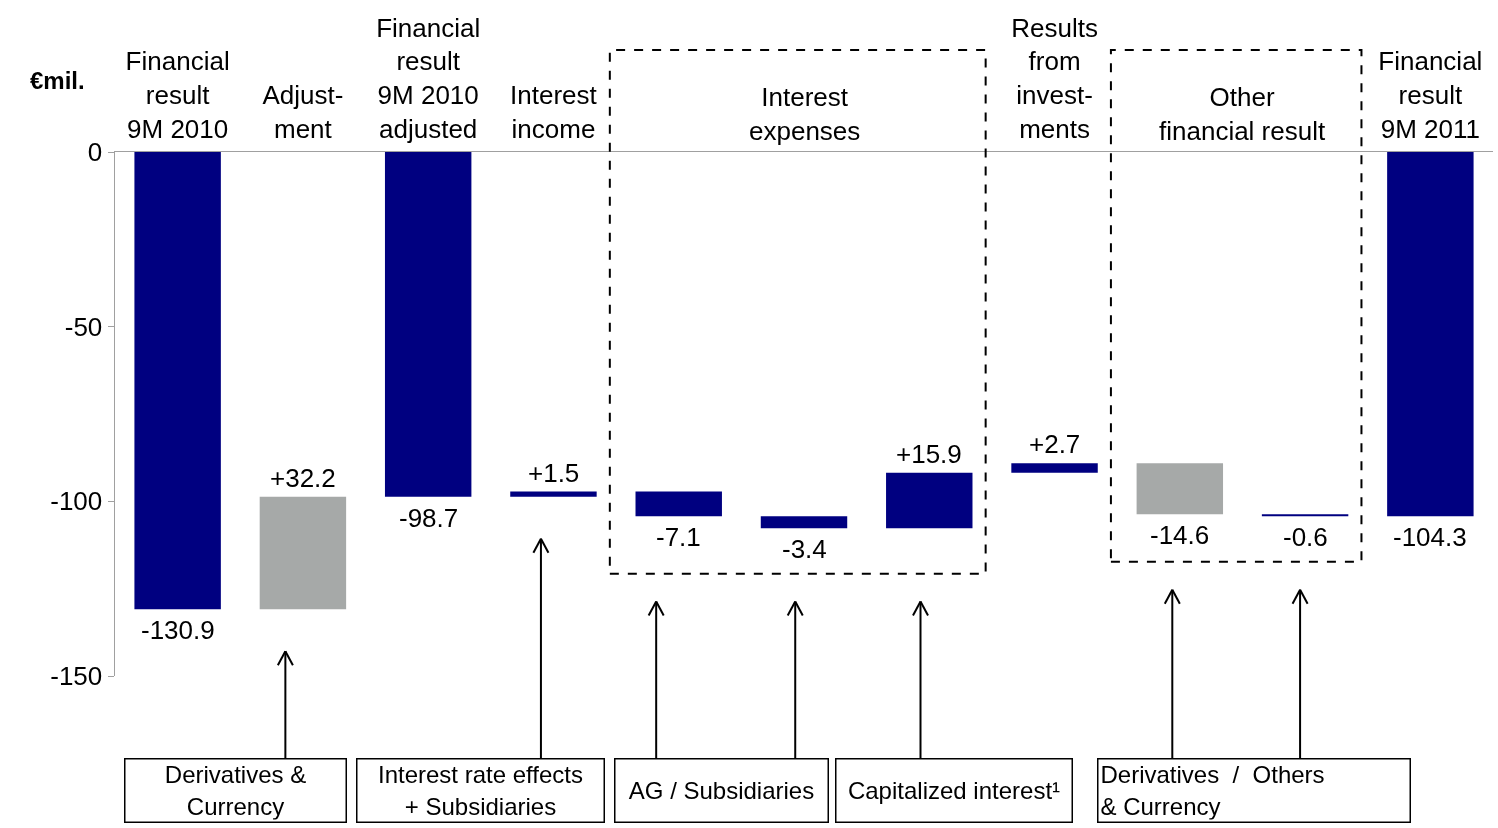 This screenshot has width=1498, height=828. Describe the element at coordinates (95, 152) in the screenshot. I see `y-tick-label: 0` at that location.